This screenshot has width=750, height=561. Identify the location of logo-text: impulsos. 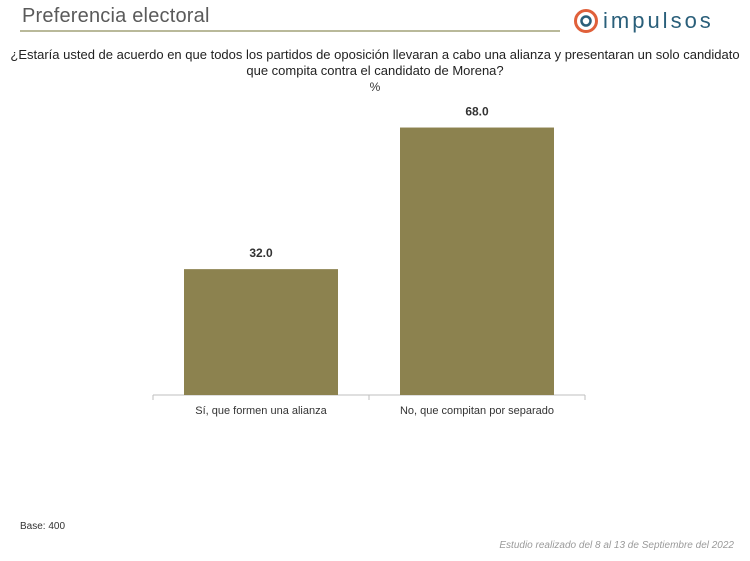
(658, 20).